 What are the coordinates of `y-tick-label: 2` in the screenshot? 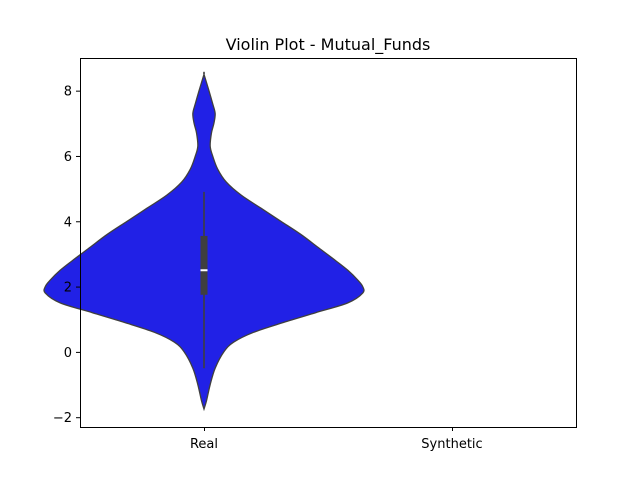 It's located at (68, 288).